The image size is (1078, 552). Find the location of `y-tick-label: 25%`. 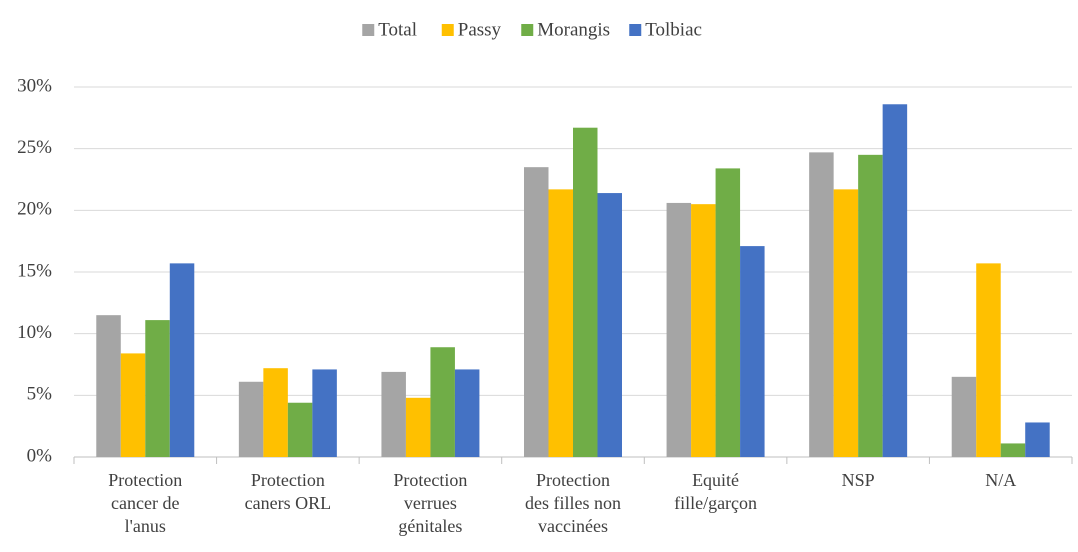

y-tick-label: 25% is located at coordinates (34, 147).